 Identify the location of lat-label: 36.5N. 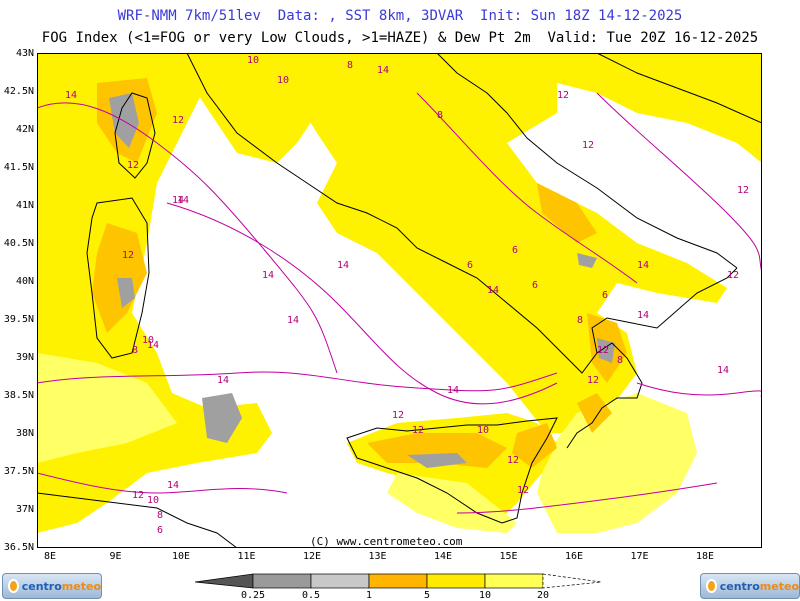
(18, 547).